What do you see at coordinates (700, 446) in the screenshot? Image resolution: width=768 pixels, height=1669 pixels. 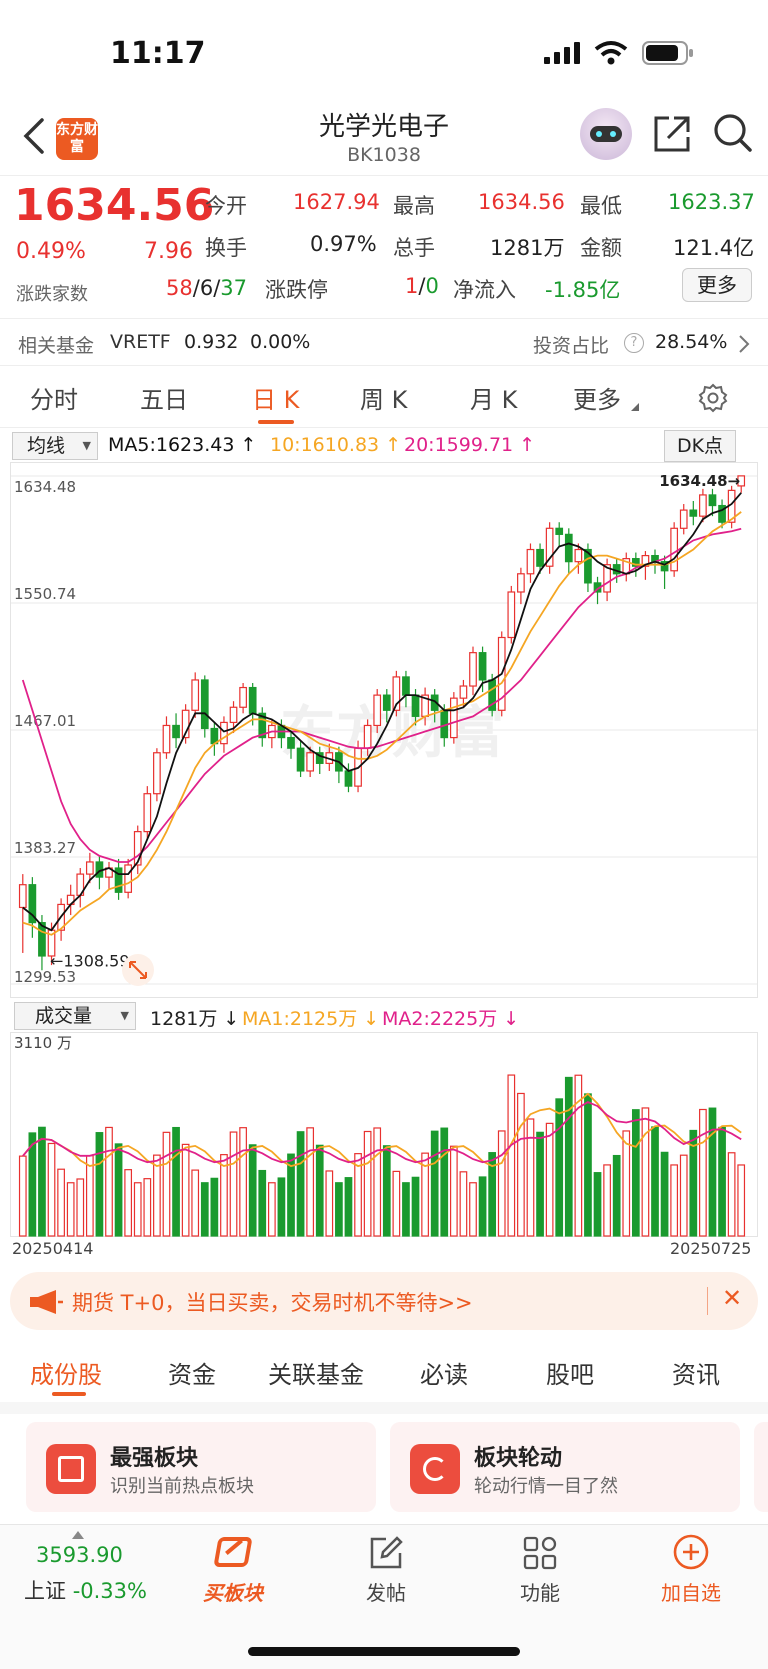 I see `dk-button: DK点` at bounding box center [700, 446].